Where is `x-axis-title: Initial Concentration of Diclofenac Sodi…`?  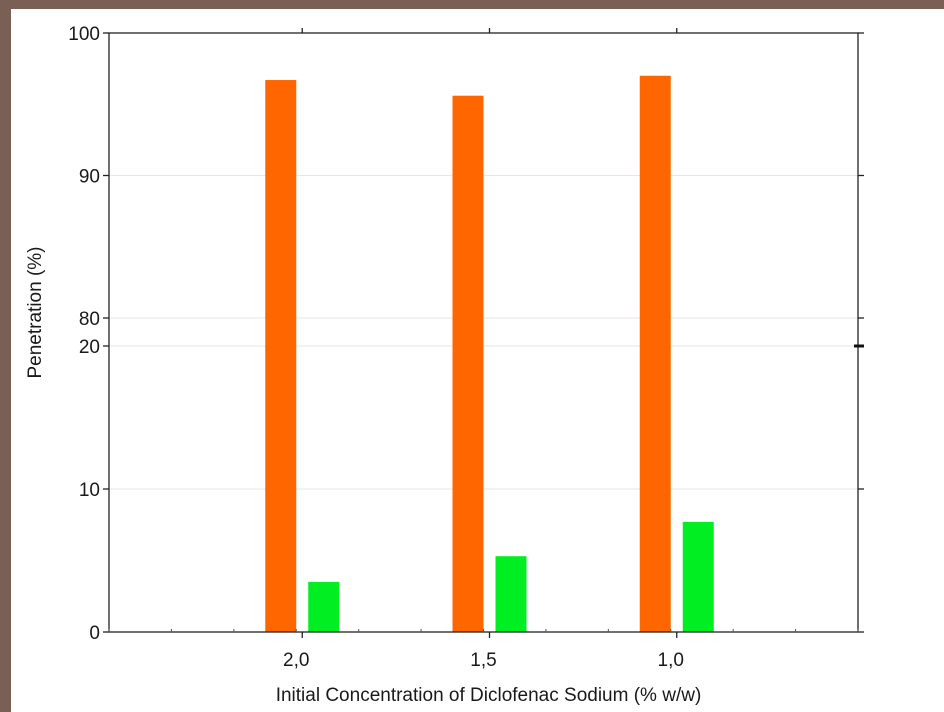 x-axis-title: Initial Concentration of Diclofenac Sodi… is located at coordinates (489, 695).